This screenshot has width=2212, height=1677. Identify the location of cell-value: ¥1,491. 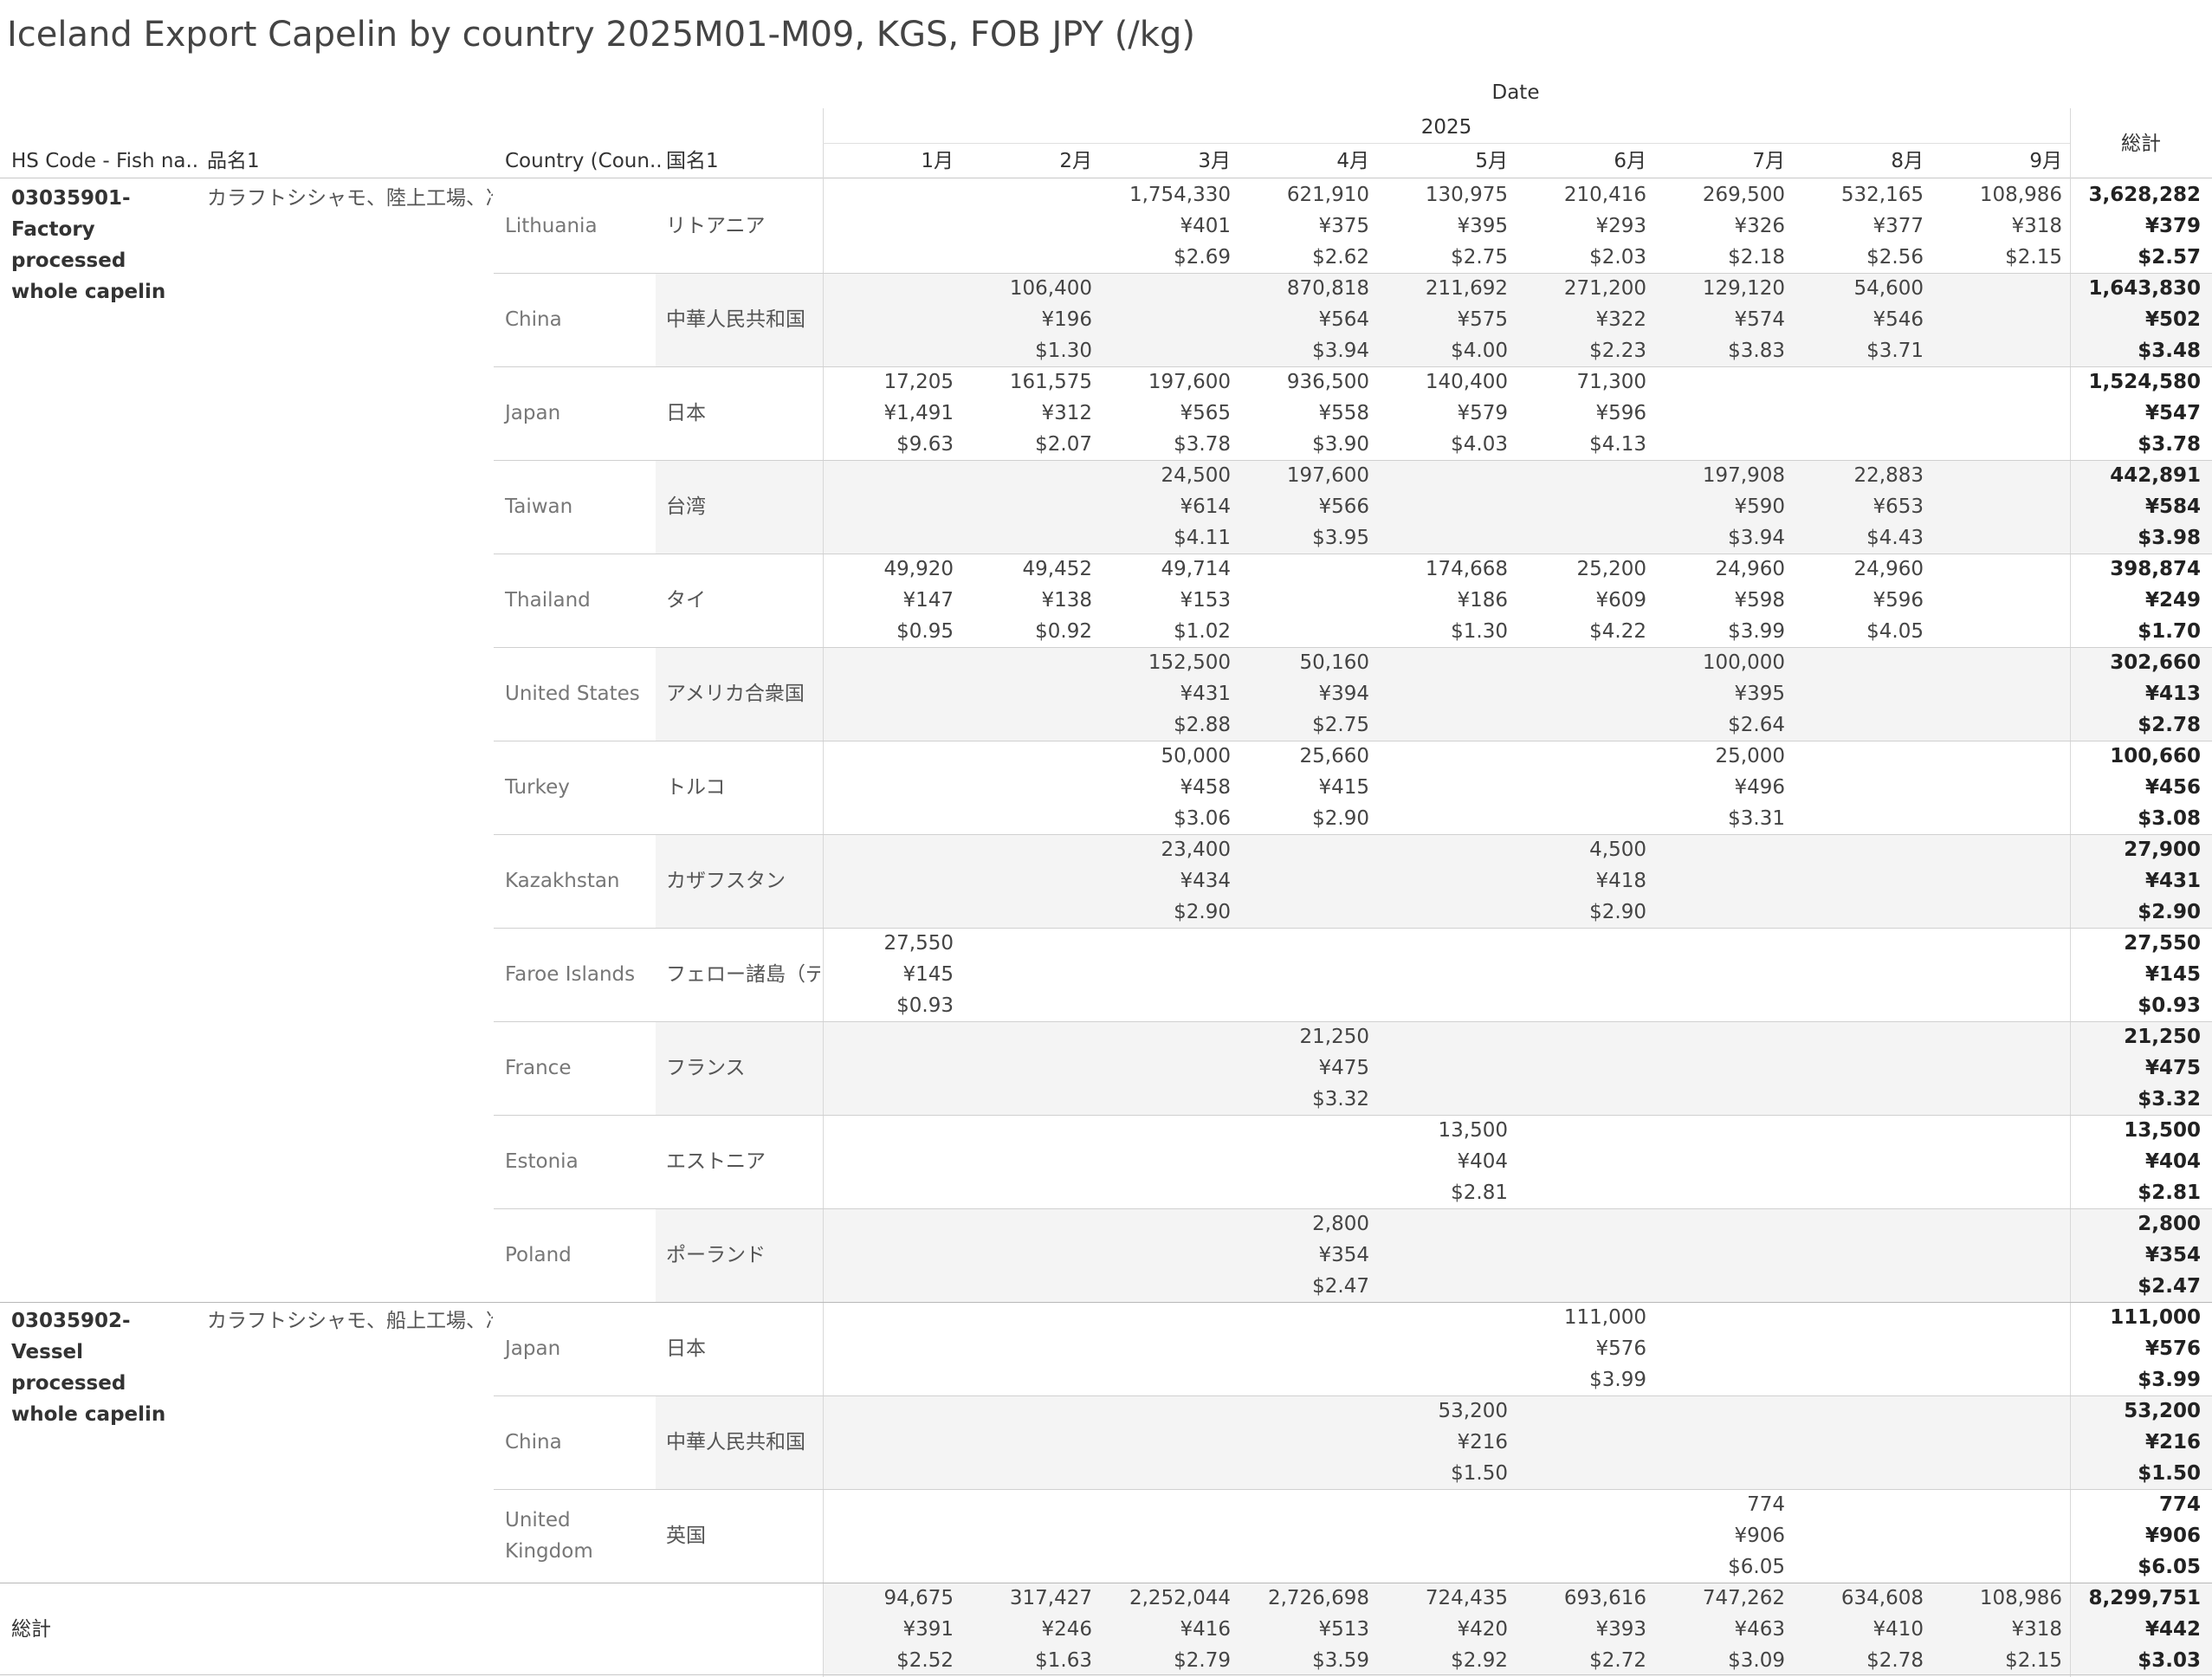
(918, 413).